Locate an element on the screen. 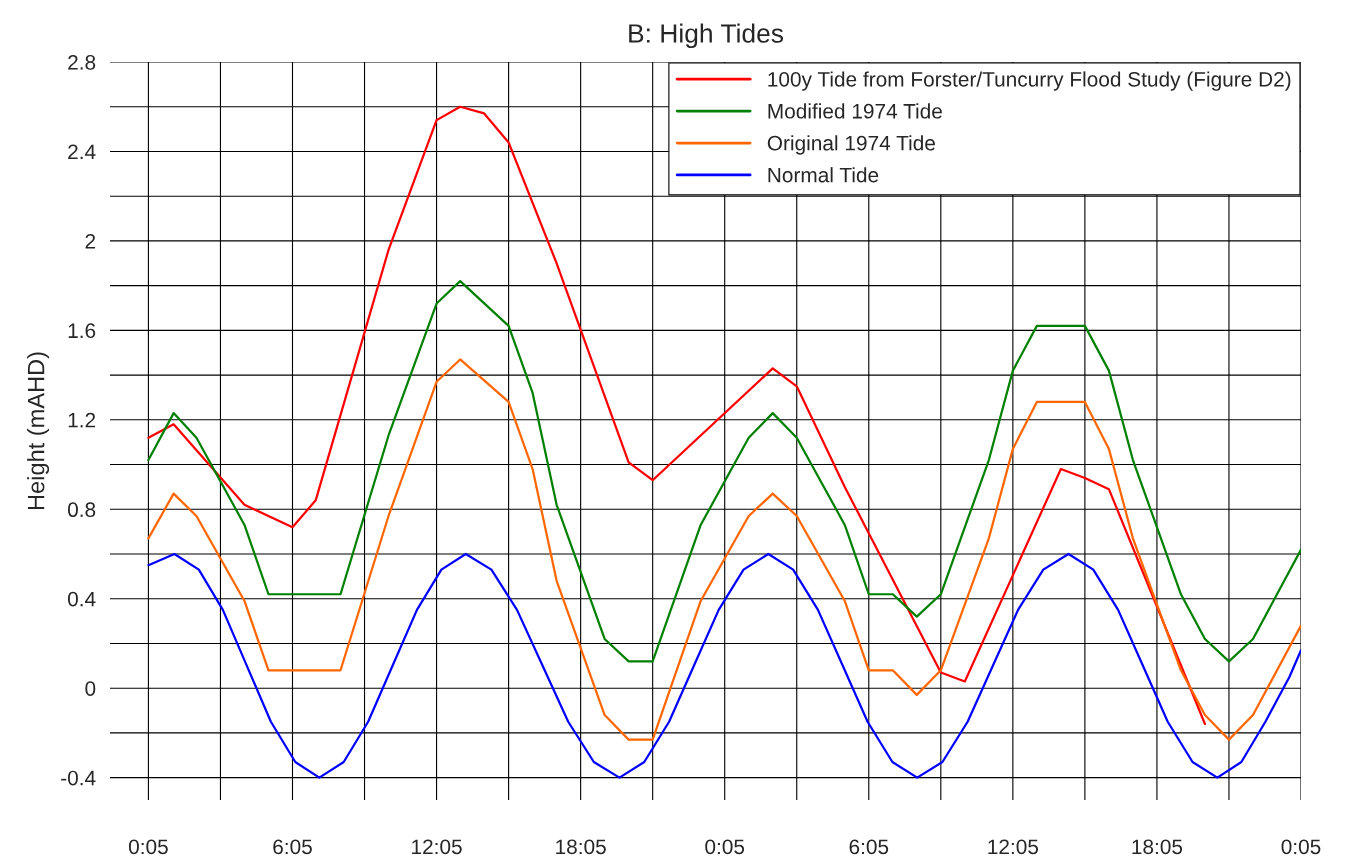 This screenshot has width=1345, height=863. y-tick-label: 2.4 is located at coordinates (82, 151).